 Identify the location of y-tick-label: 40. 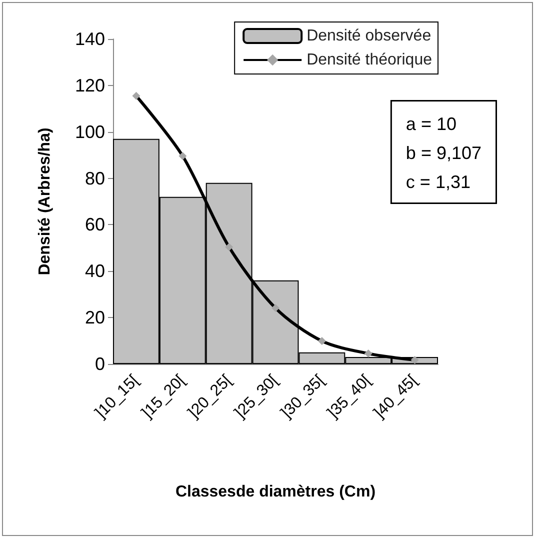
(94, 271).